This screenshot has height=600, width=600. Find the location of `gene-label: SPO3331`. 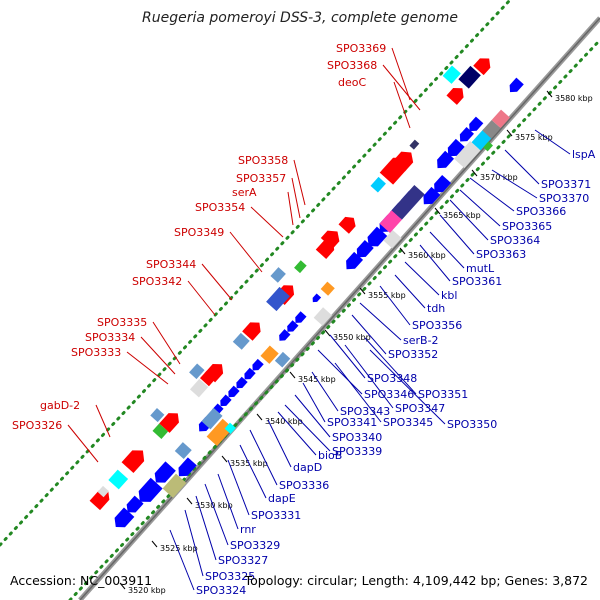

gene-label: SPO3331 is located at coordinates (276, 515).